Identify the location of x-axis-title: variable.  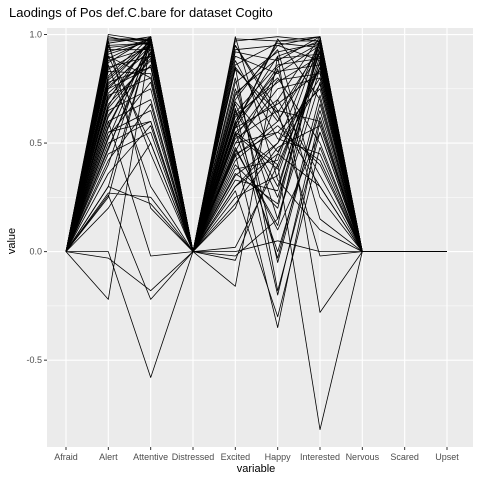
(256, 469).